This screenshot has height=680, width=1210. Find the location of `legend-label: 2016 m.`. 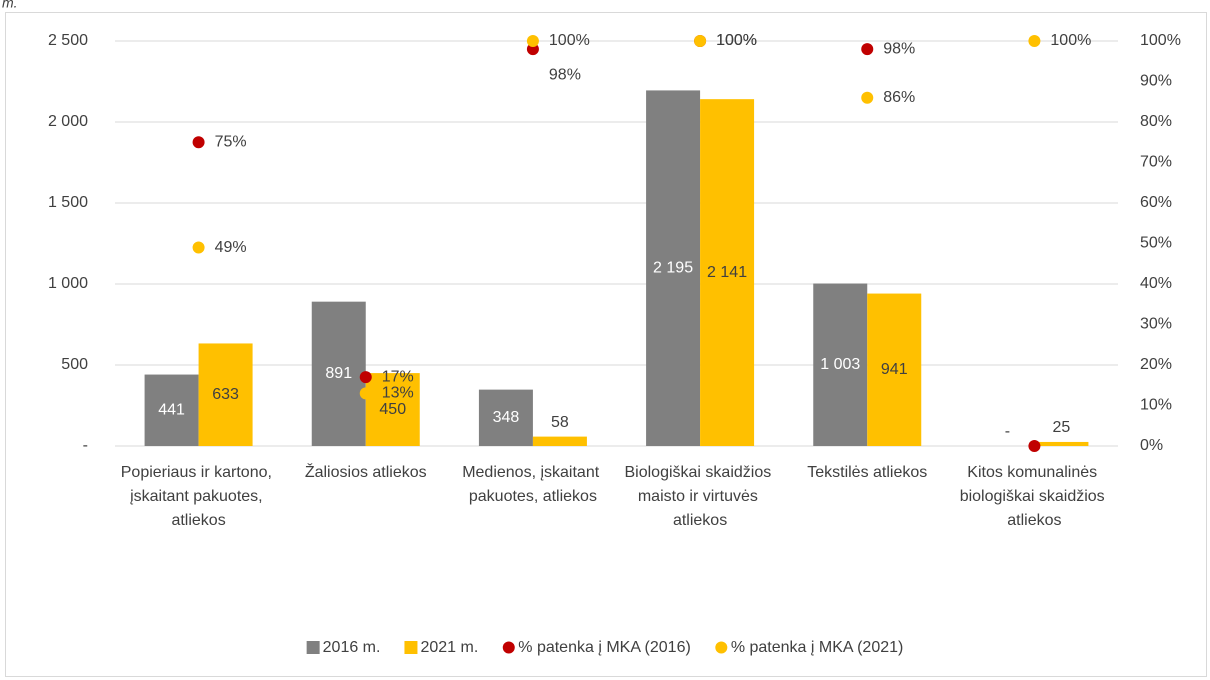

legend-label: 2016 m. is located at coordinates (352, 647).